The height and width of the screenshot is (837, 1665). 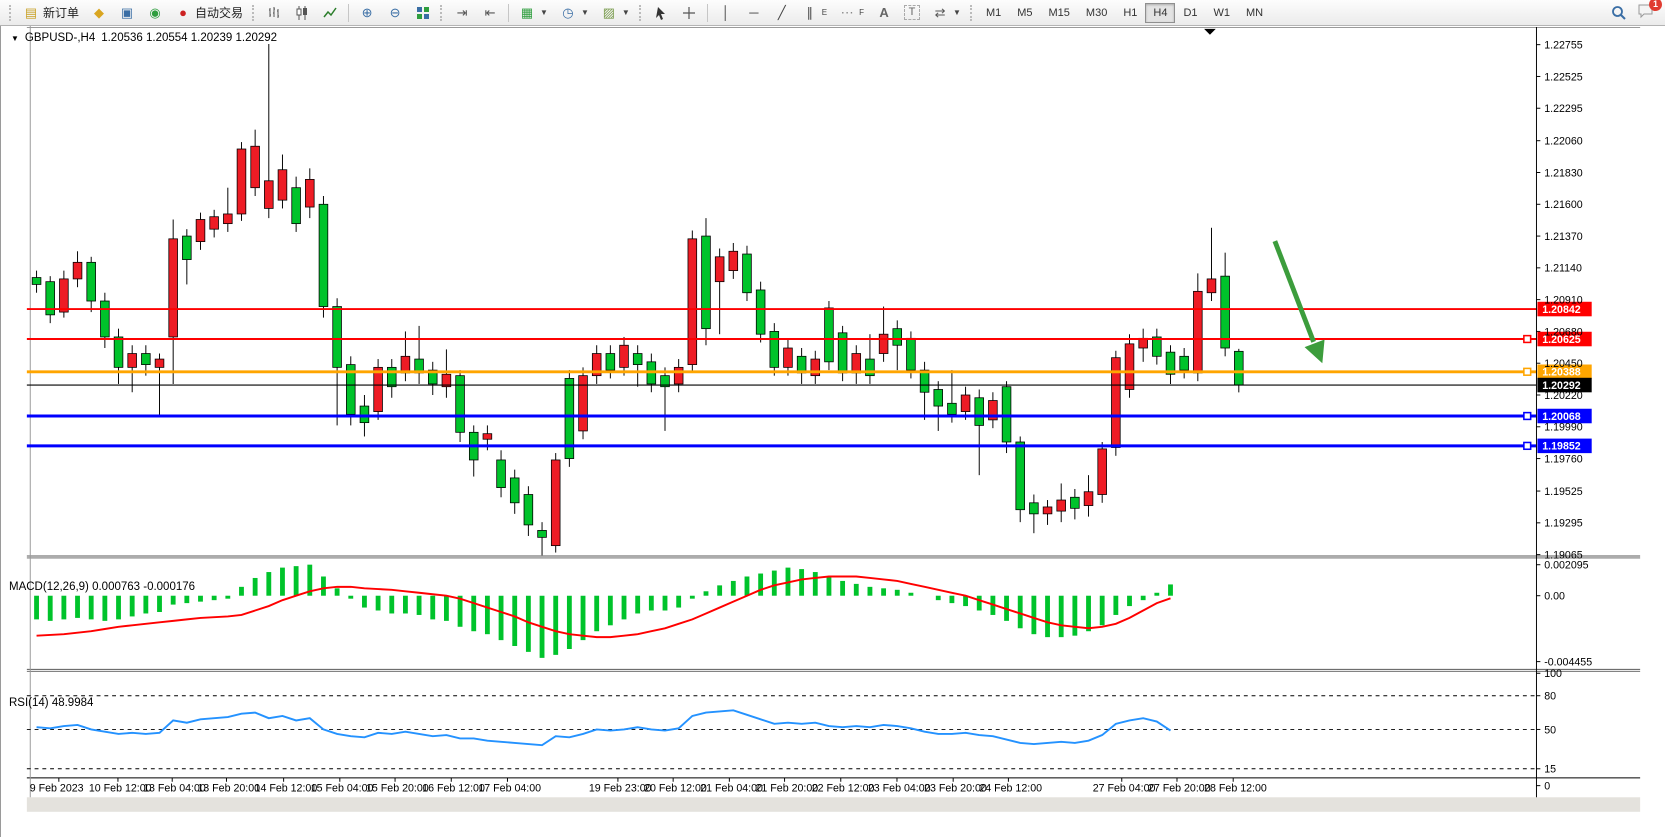 I want to click on data-window-button: ▣, so click(x=127, y=13).